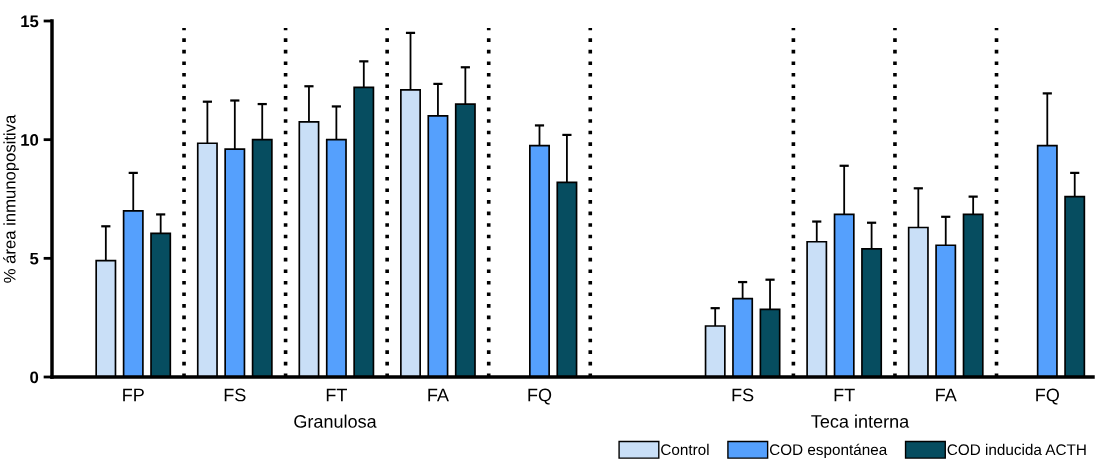 This screenshot has width=1099, height=466. Describe the element at coordinates (30, 21) in the screenshot. I see `y-tick-label: 15` at that location.